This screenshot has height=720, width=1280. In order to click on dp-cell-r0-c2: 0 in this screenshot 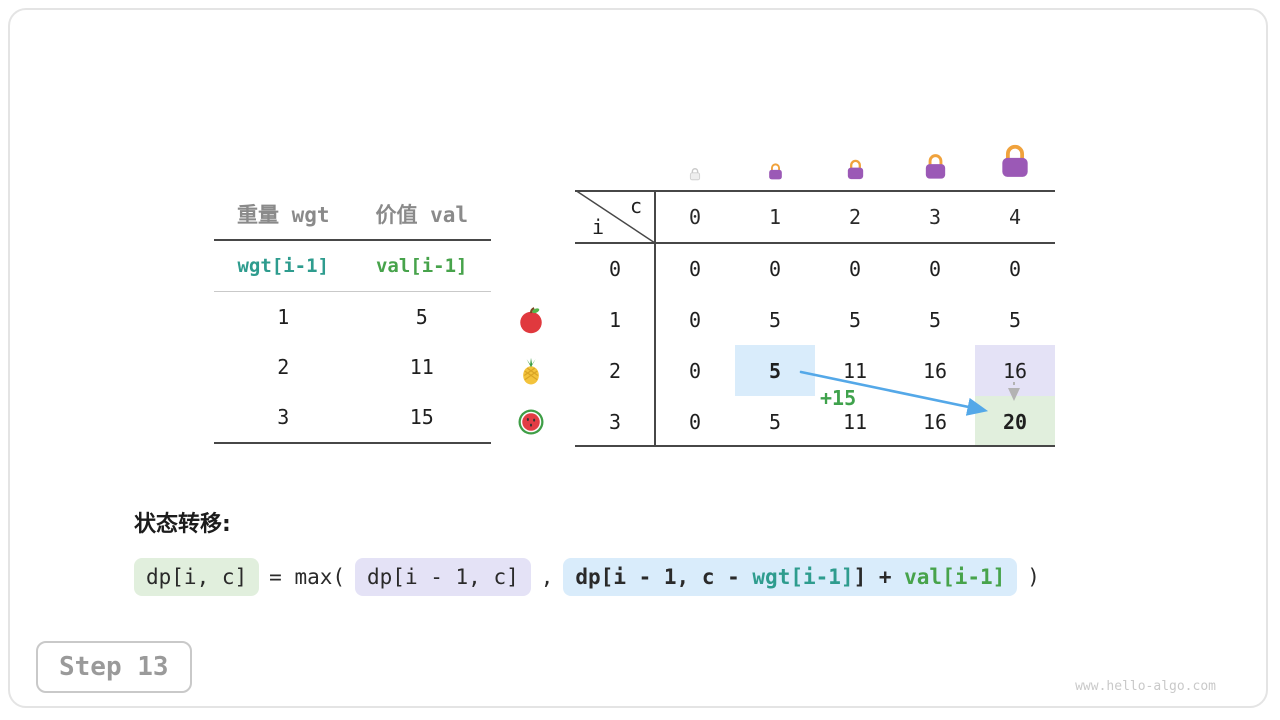, I will do `click(855, 268)`.